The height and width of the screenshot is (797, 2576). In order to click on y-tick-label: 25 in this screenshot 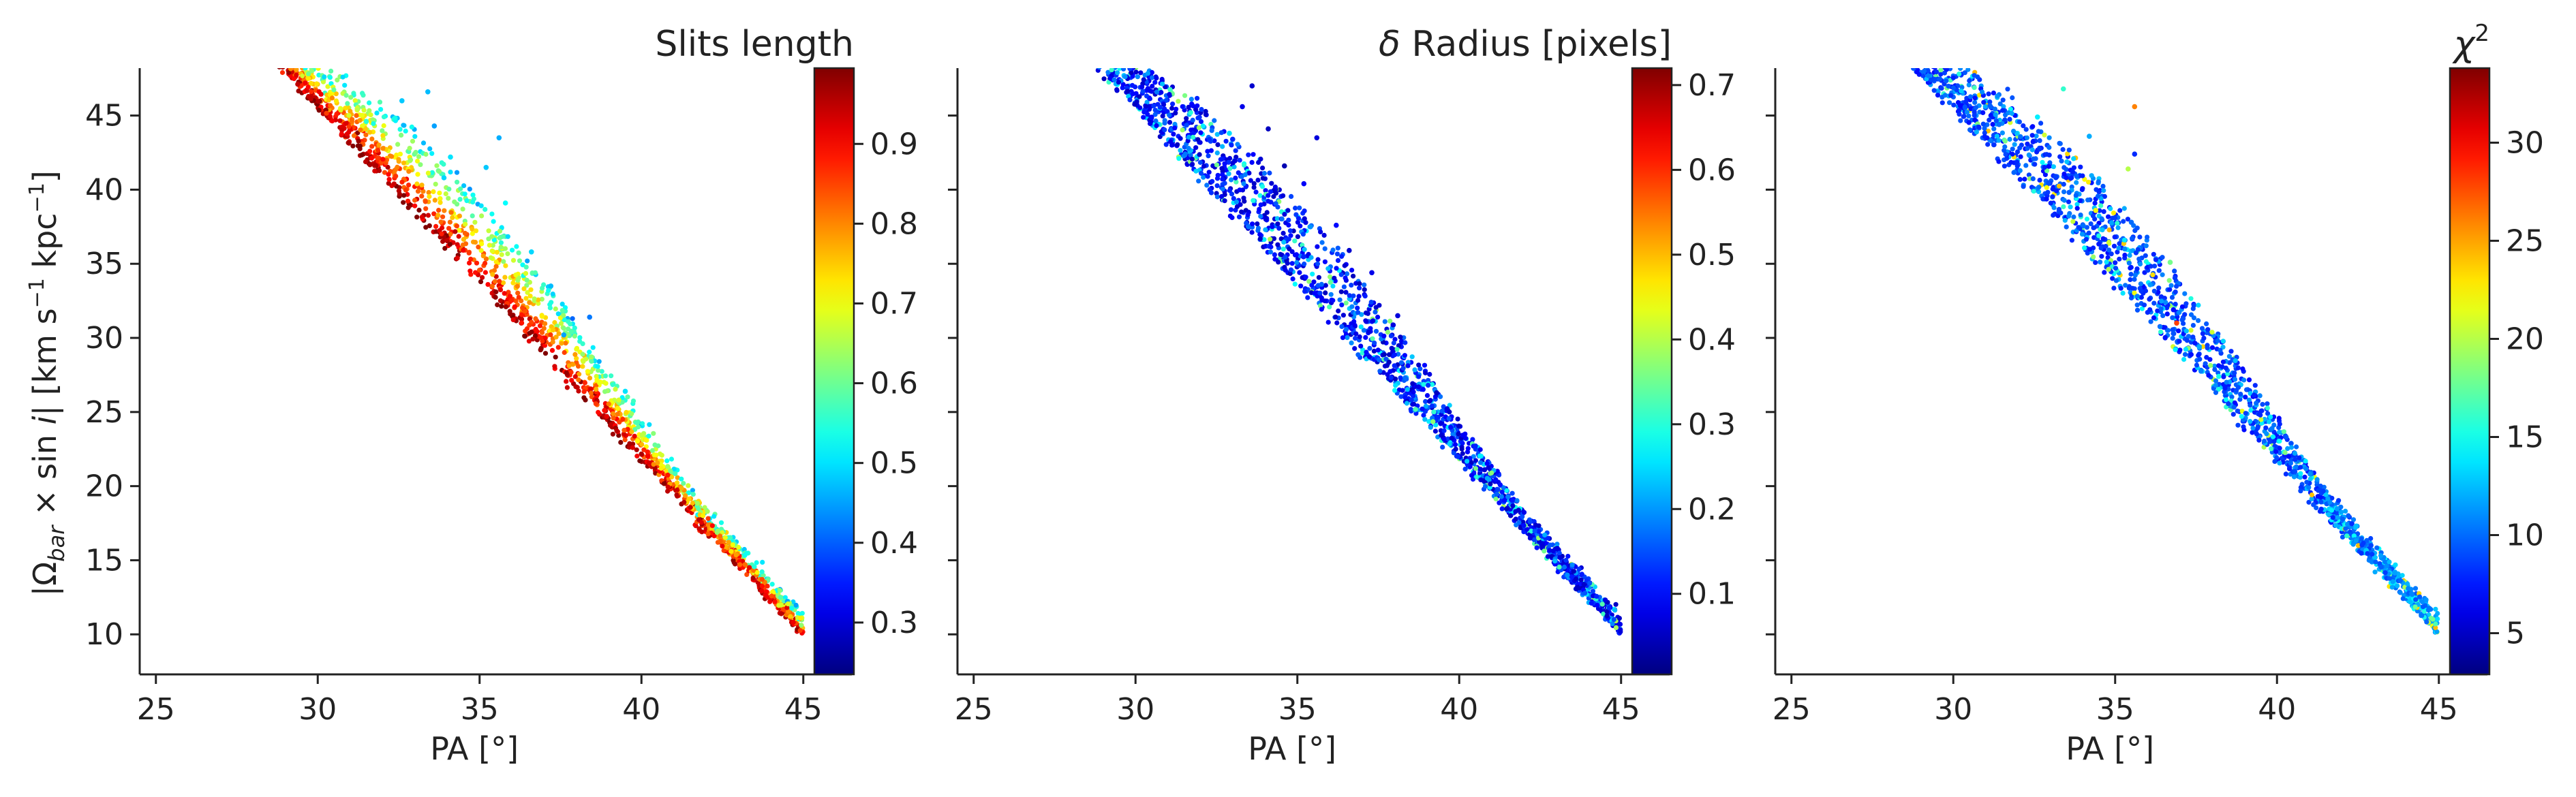, I will do `click(104, 412)`.